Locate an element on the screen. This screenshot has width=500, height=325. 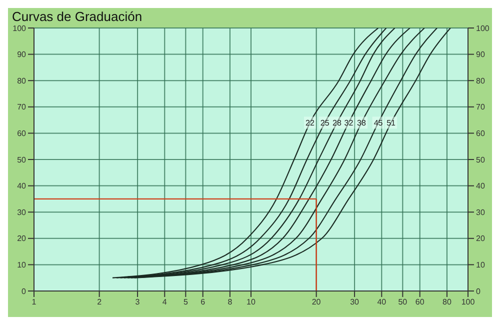
y2-tick-label: 100 is located at coordinates (483, 28).